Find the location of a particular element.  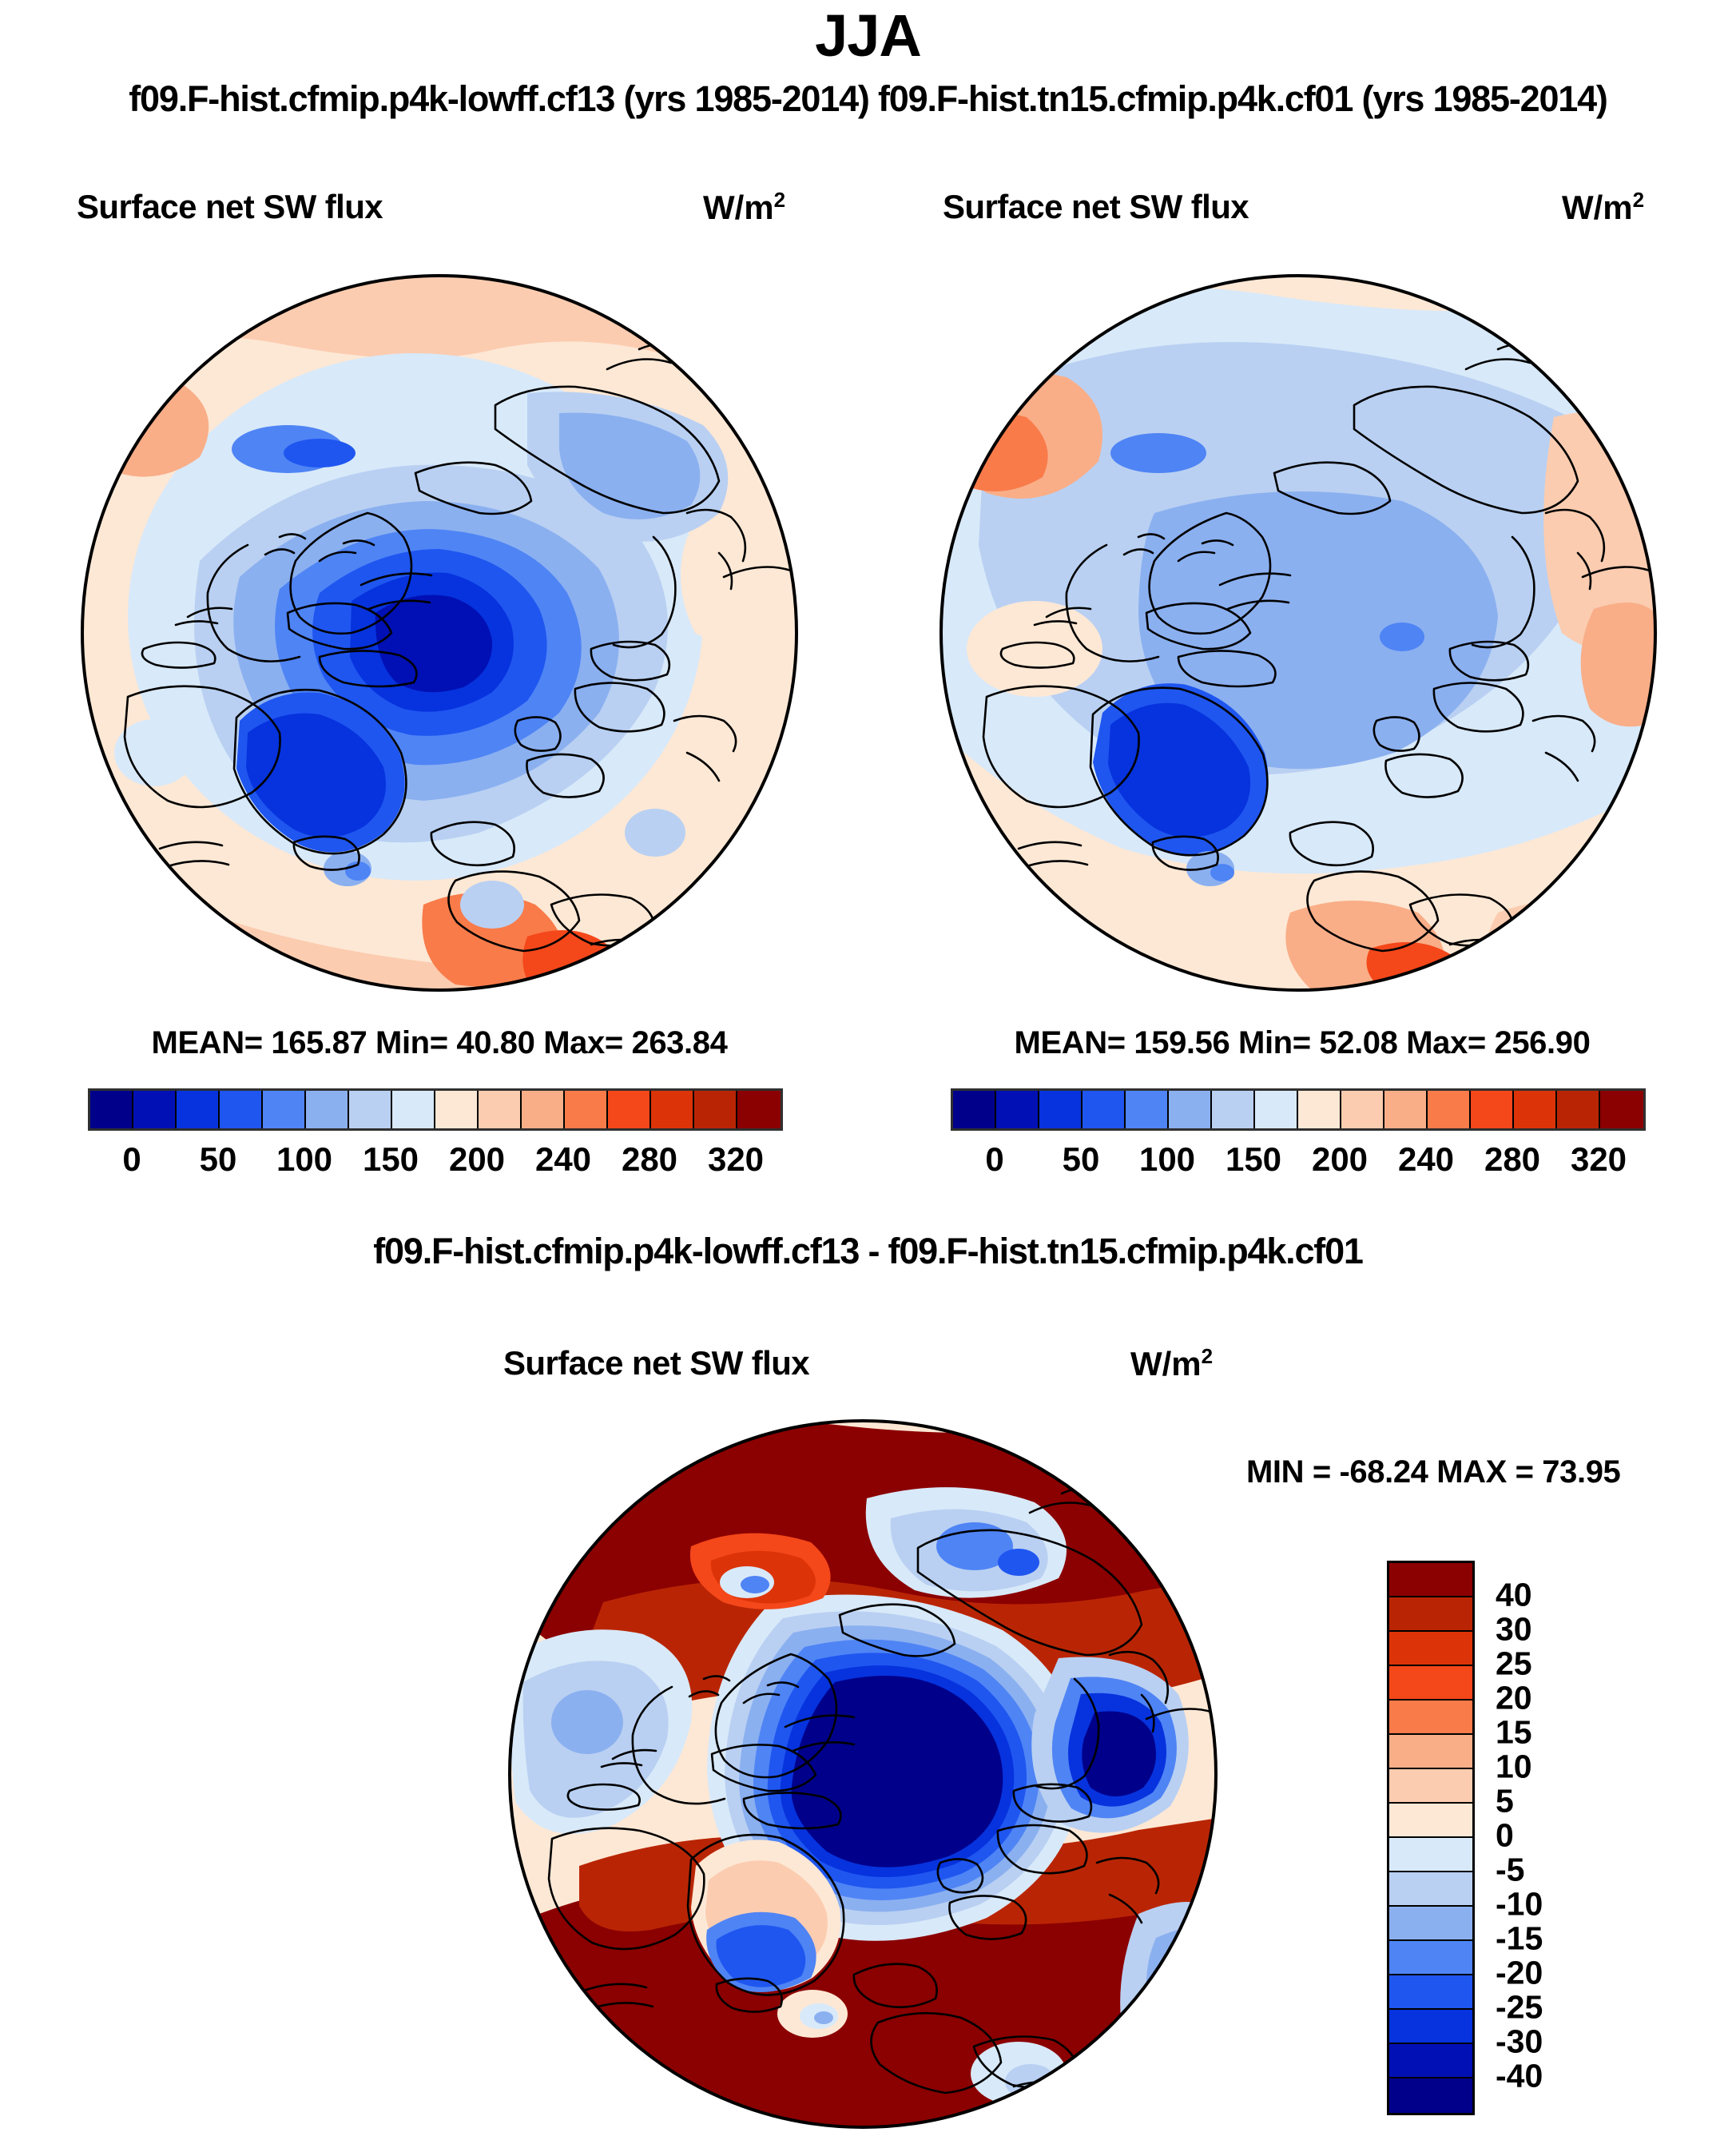

vcb-tick-12: -25 is located at coordinates (1519, 2007).